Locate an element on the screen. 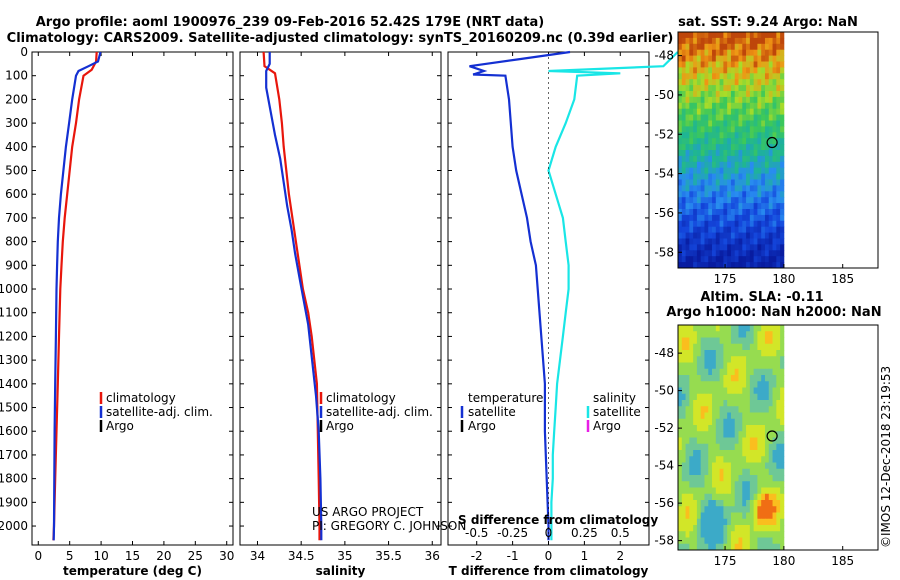 Image resolution: width=900 pixels, height=580 pixels. y-tick-label: -56 is located at coordinates (664, 503).